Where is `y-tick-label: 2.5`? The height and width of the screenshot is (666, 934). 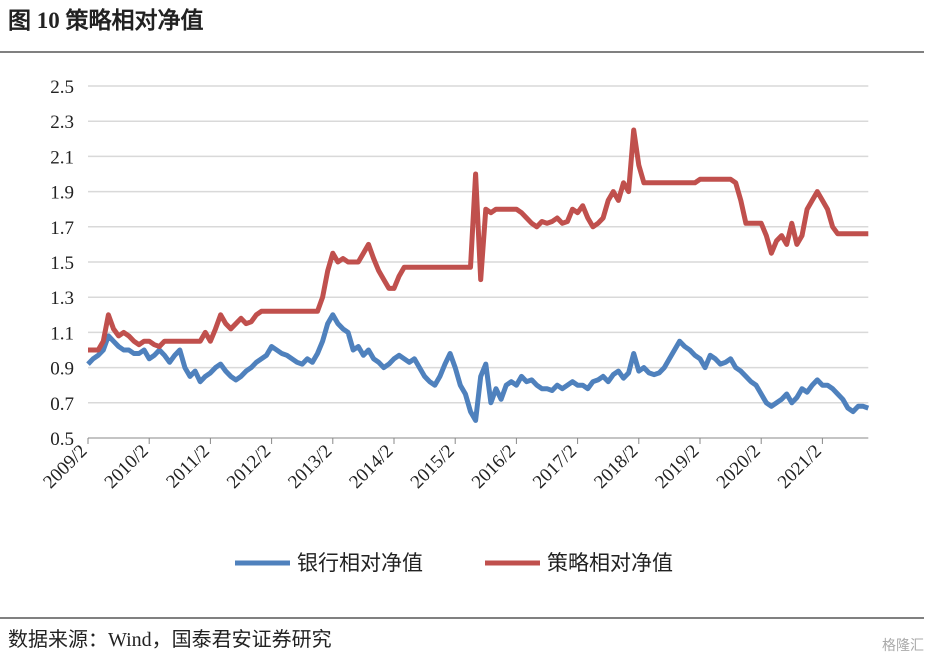
y-tick-label: 2.5 is located at coordinates (62, 87).